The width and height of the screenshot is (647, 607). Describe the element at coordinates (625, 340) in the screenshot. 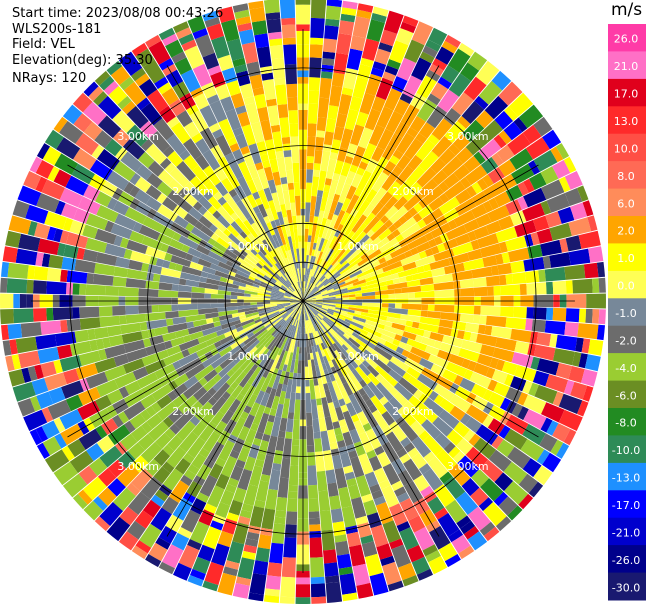

I see `colorbar-tick-label: -2.0` at that location.